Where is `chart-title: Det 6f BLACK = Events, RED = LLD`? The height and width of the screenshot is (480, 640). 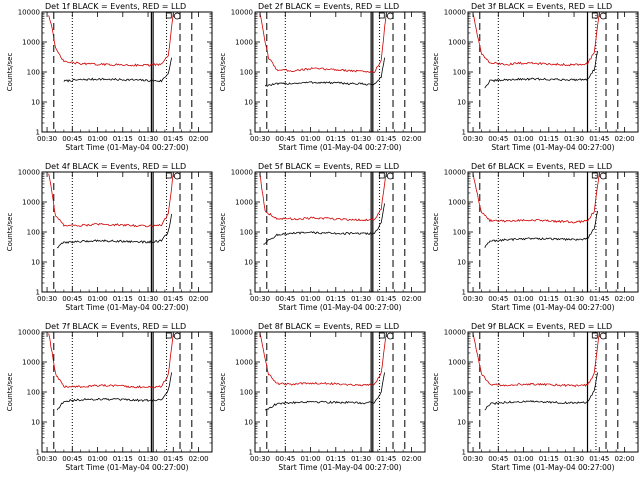 chart-title: Det 6f BLACK = Events, RED = LLD is located at coordinates (541, 166).